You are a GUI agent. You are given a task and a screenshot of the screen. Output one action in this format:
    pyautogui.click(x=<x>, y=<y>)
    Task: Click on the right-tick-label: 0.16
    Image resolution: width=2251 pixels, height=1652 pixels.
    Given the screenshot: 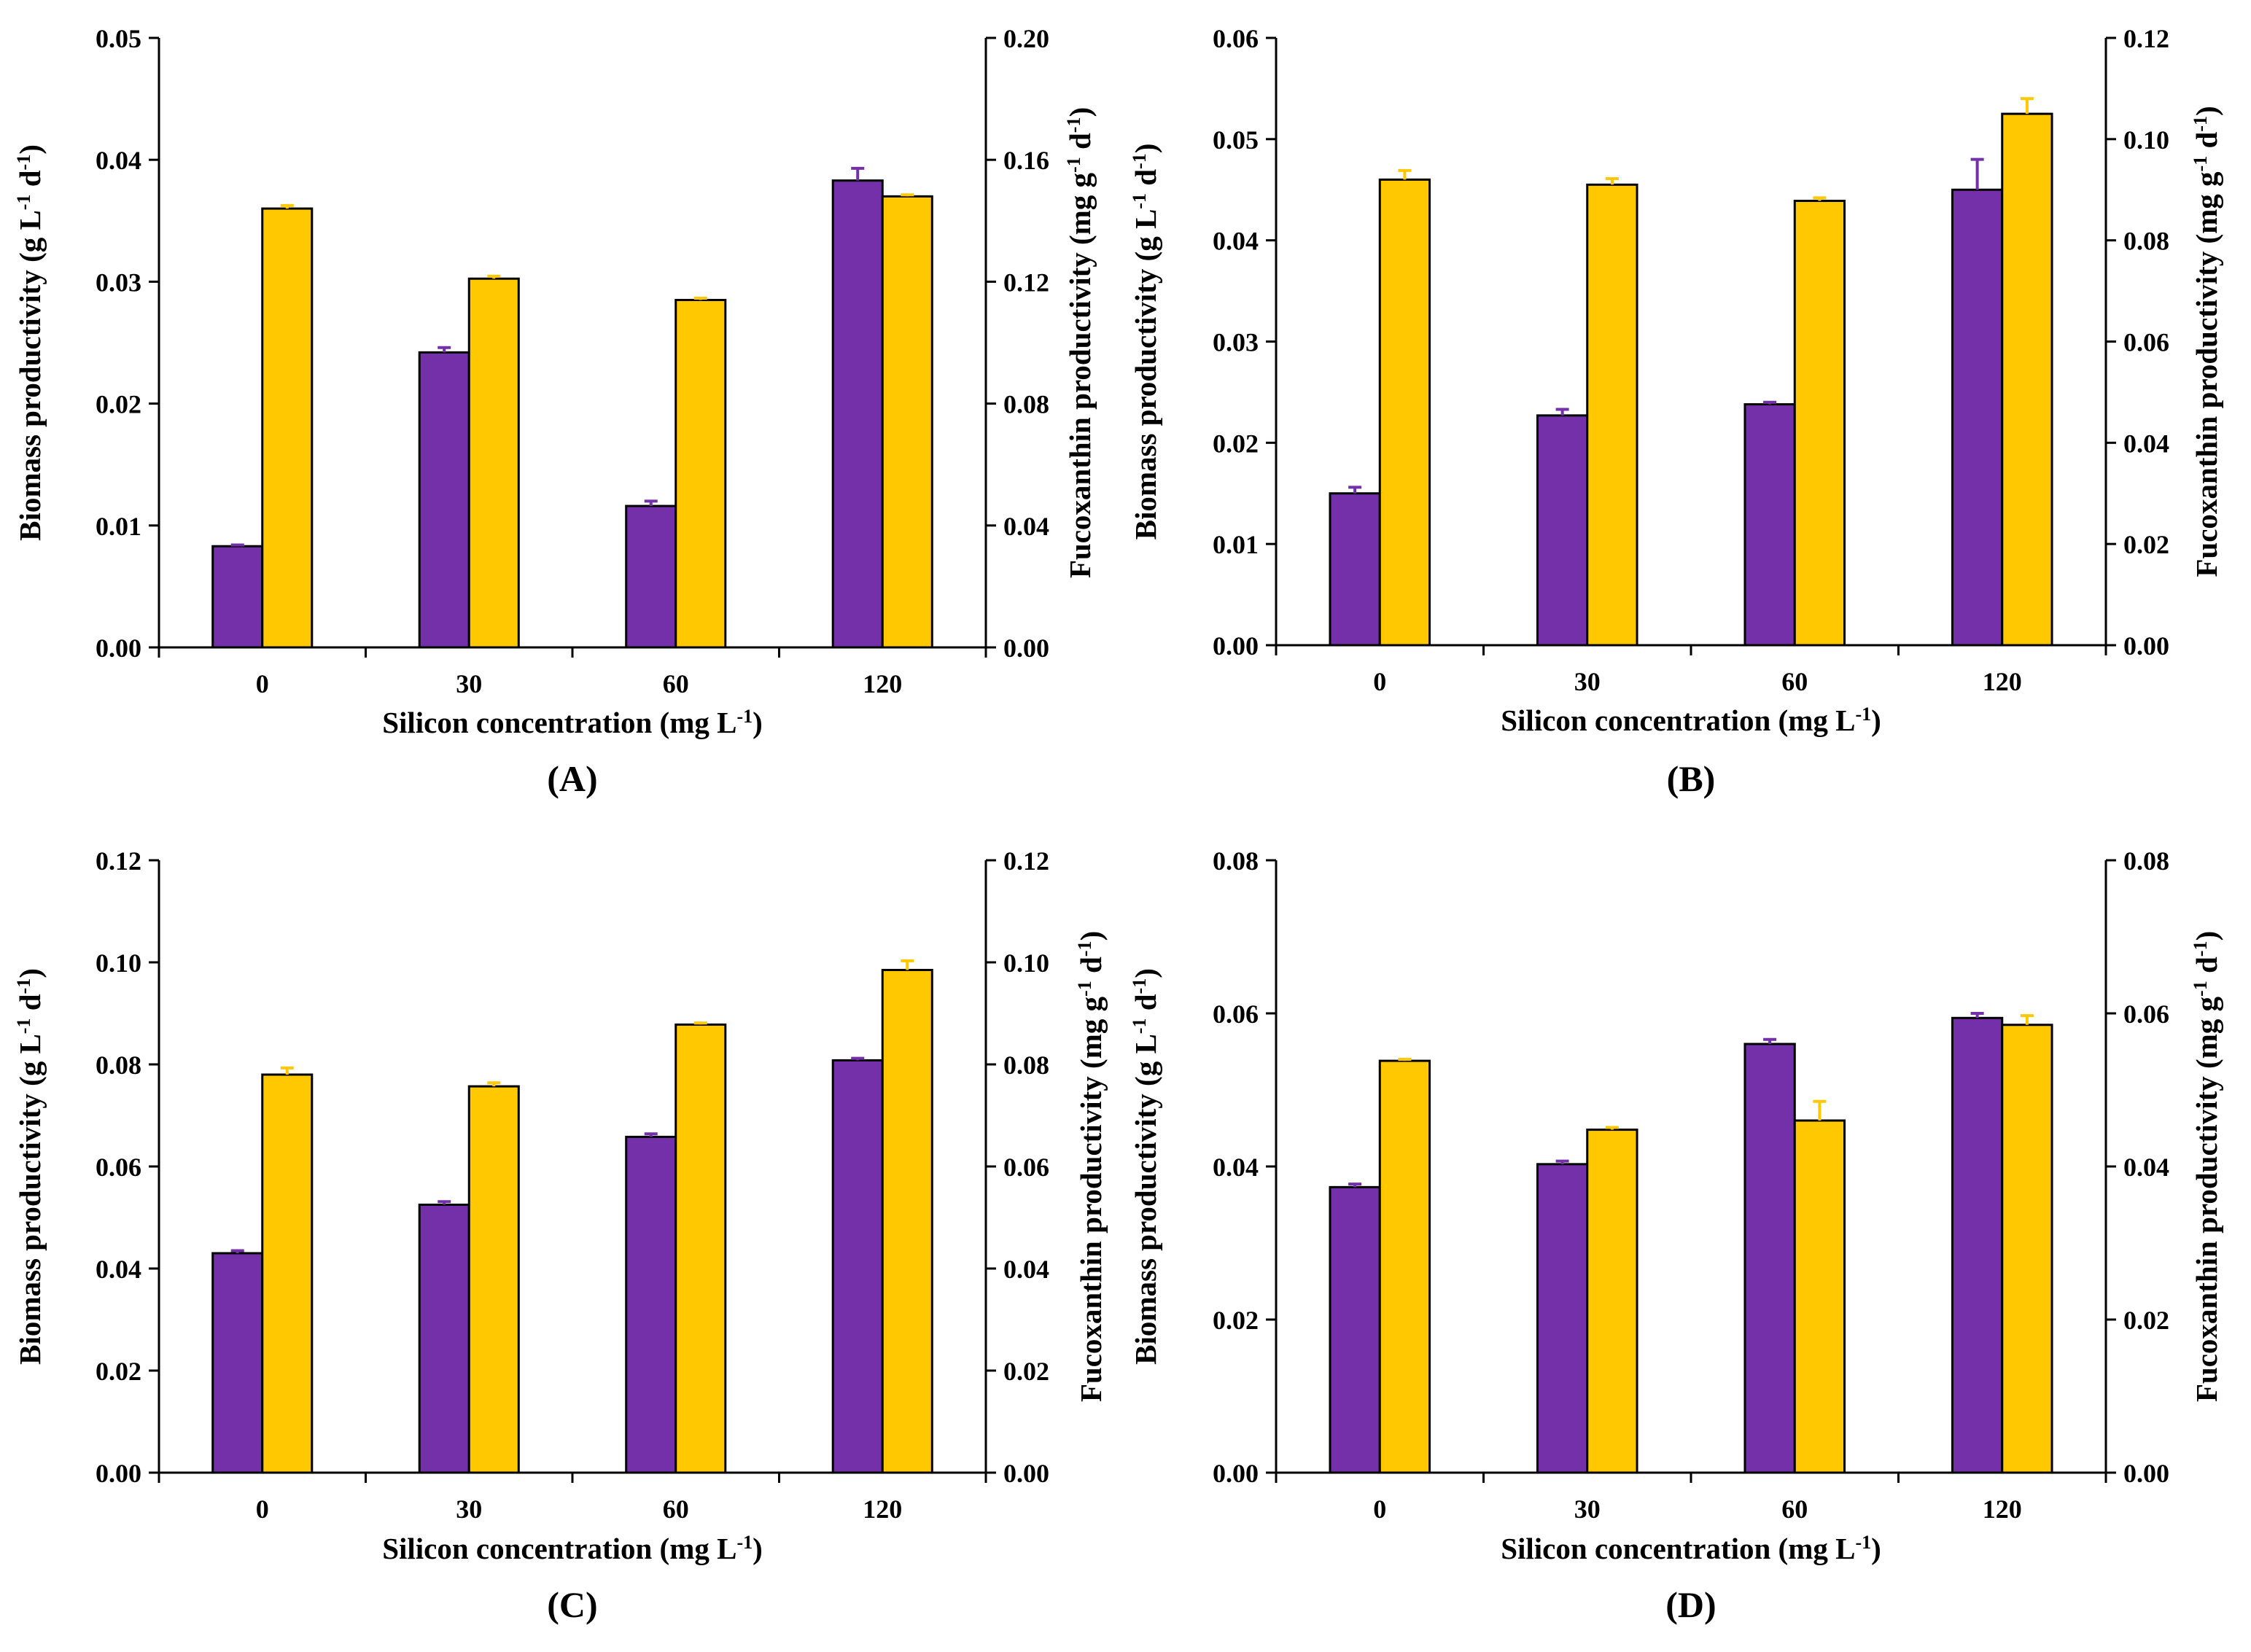 What is the action you would take?
    pyautogui.click(x=1026, y=160)
    